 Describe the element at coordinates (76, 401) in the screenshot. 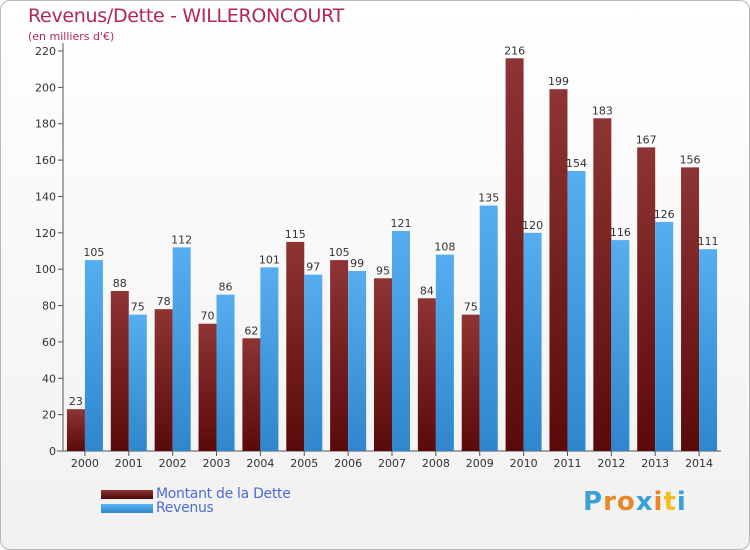

I see `dette-bar-label: 23` at that location.